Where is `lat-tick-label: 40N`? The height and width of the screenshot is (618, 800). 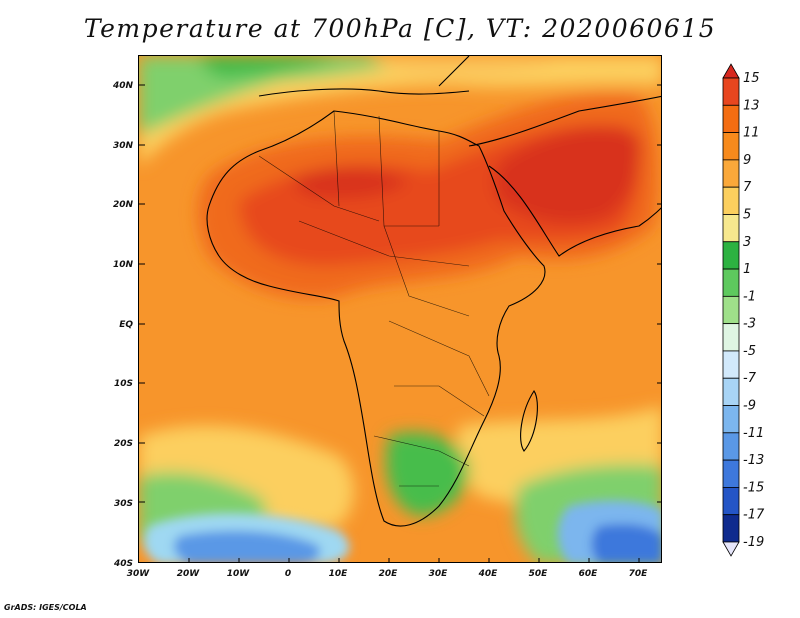 lat-tick-label: 40N is located at coordinates (123, 86).